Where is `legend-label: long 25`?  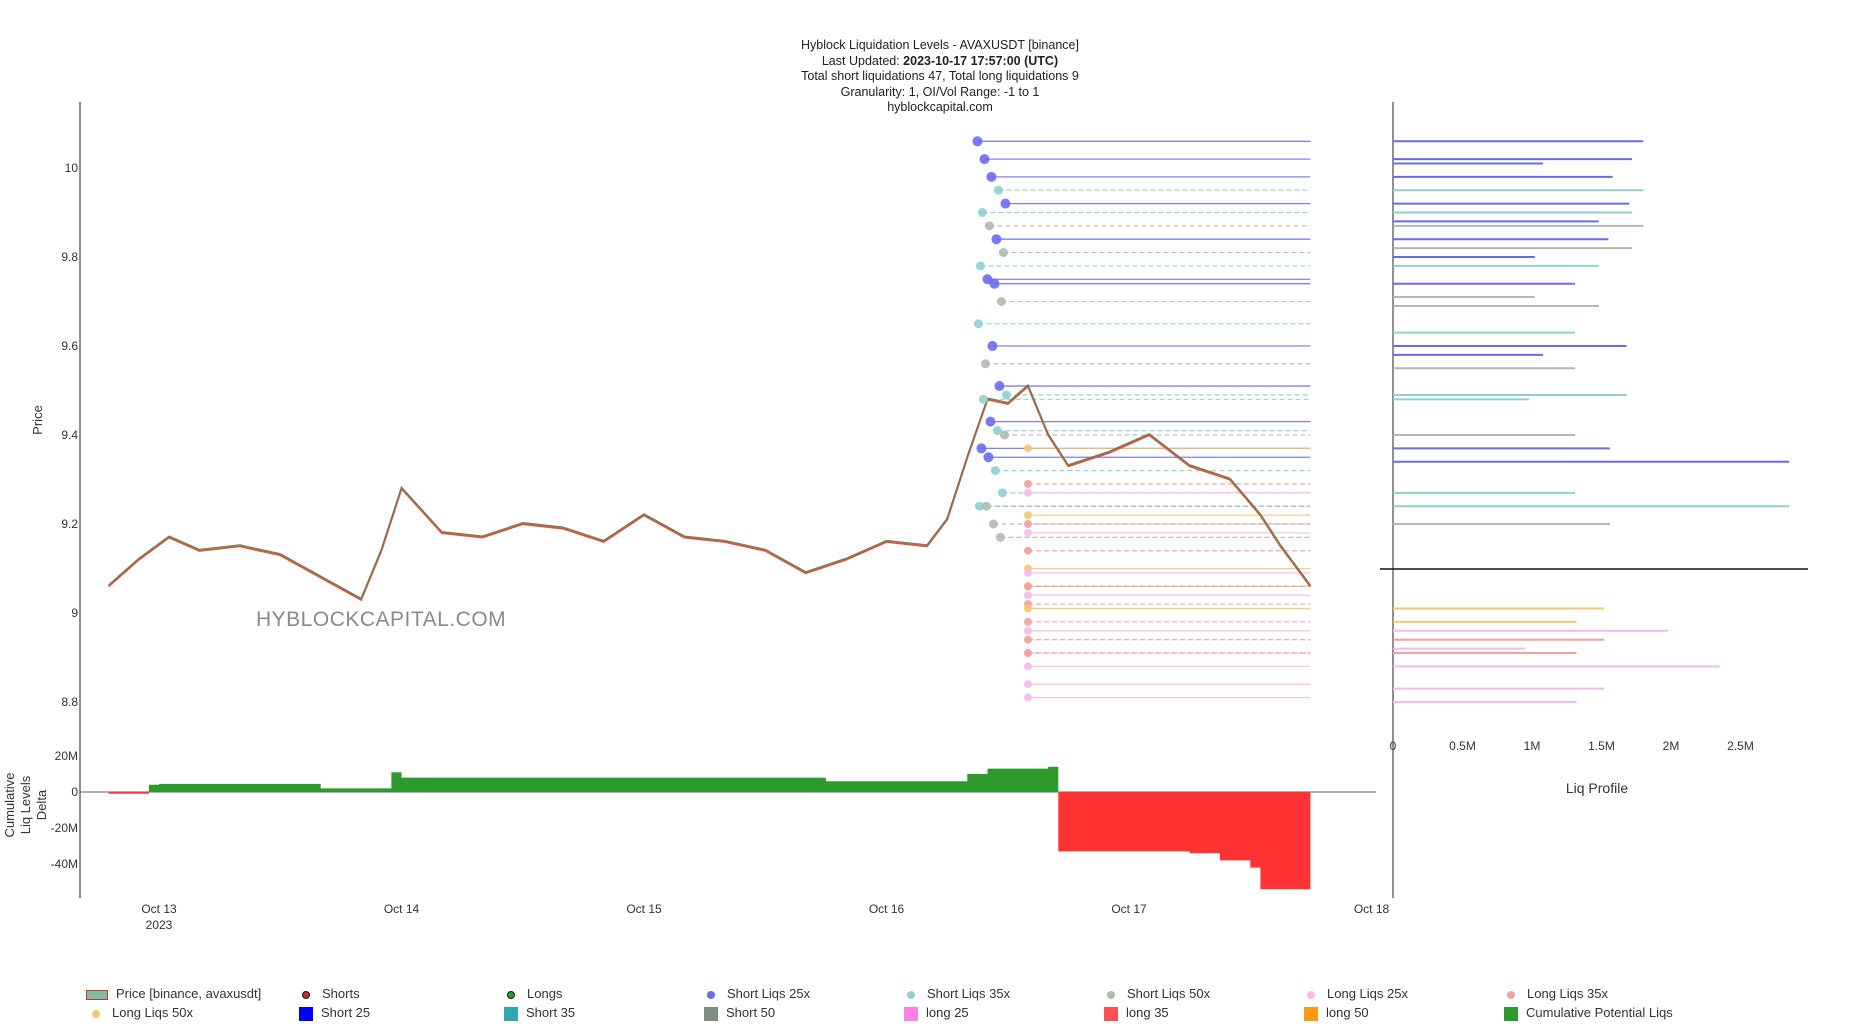
legend-label: long 25 is located at coordinates (947, 1012).